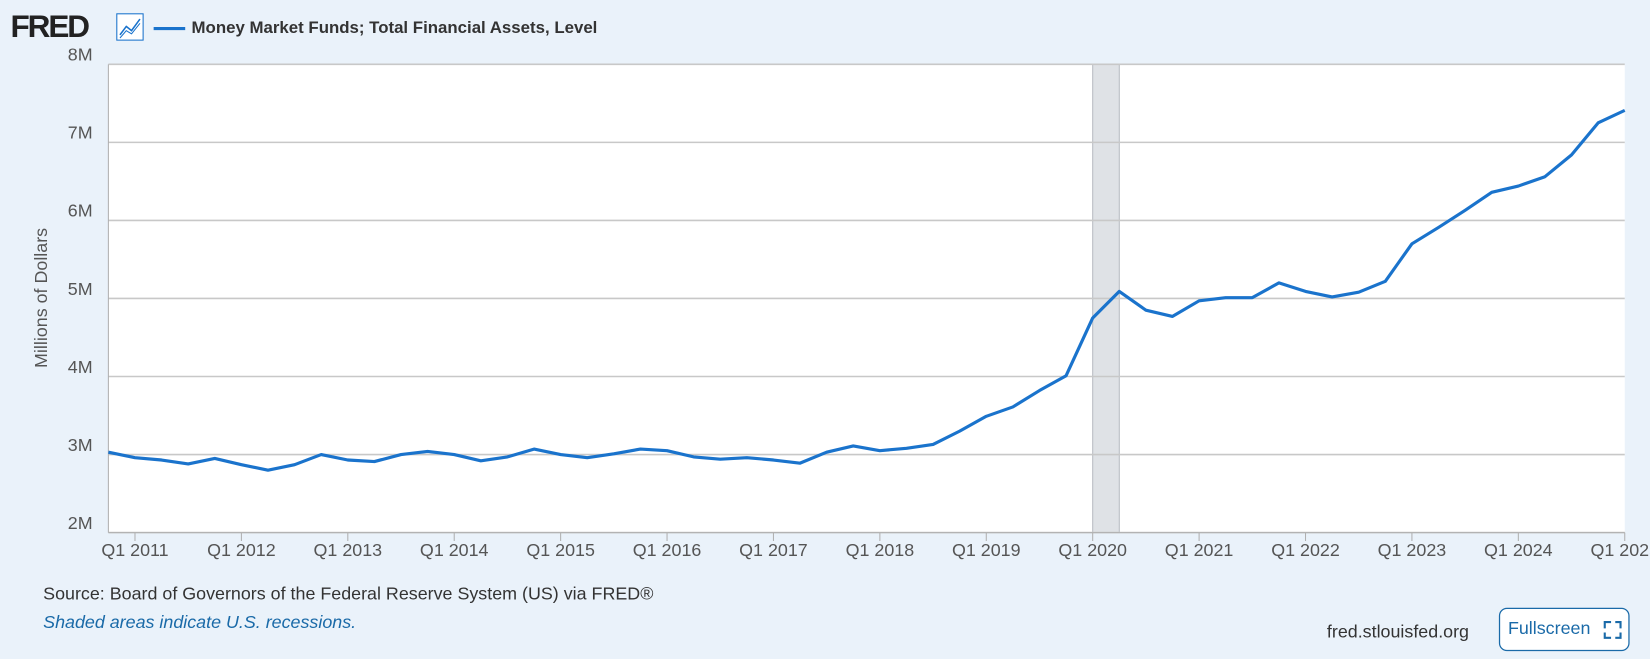 The width and height of the screenshot is (1650, 659). I want to click on y-tick-label: 4M, so click(80, 367).